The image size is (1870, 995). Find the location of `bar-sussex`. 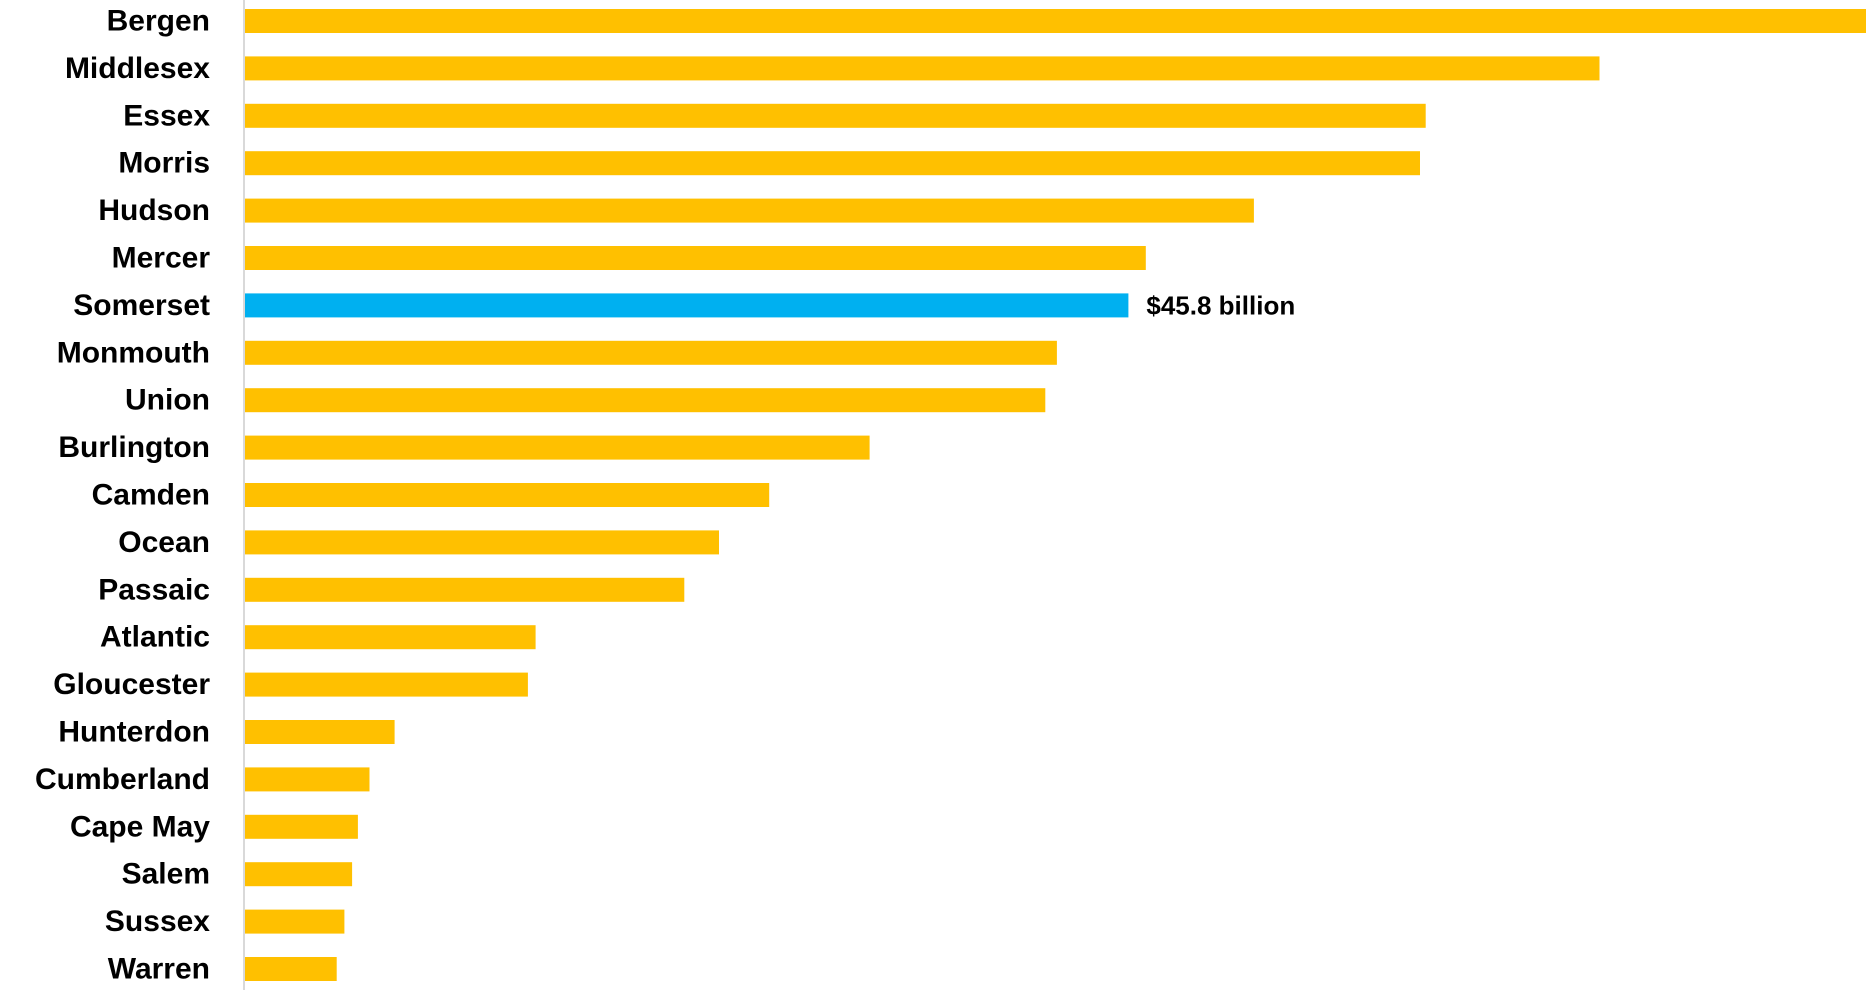

bar-sussex is located at coordinates (294, 921).